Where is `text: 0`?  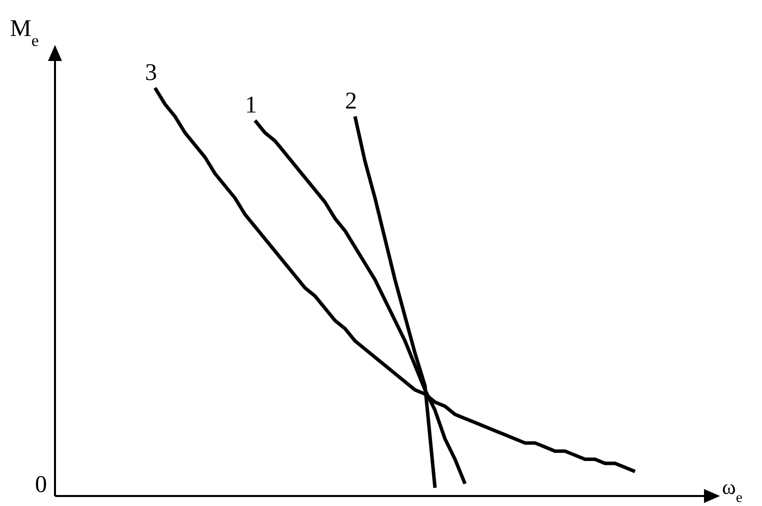
text: 0 is located at coordinates (41, 485).